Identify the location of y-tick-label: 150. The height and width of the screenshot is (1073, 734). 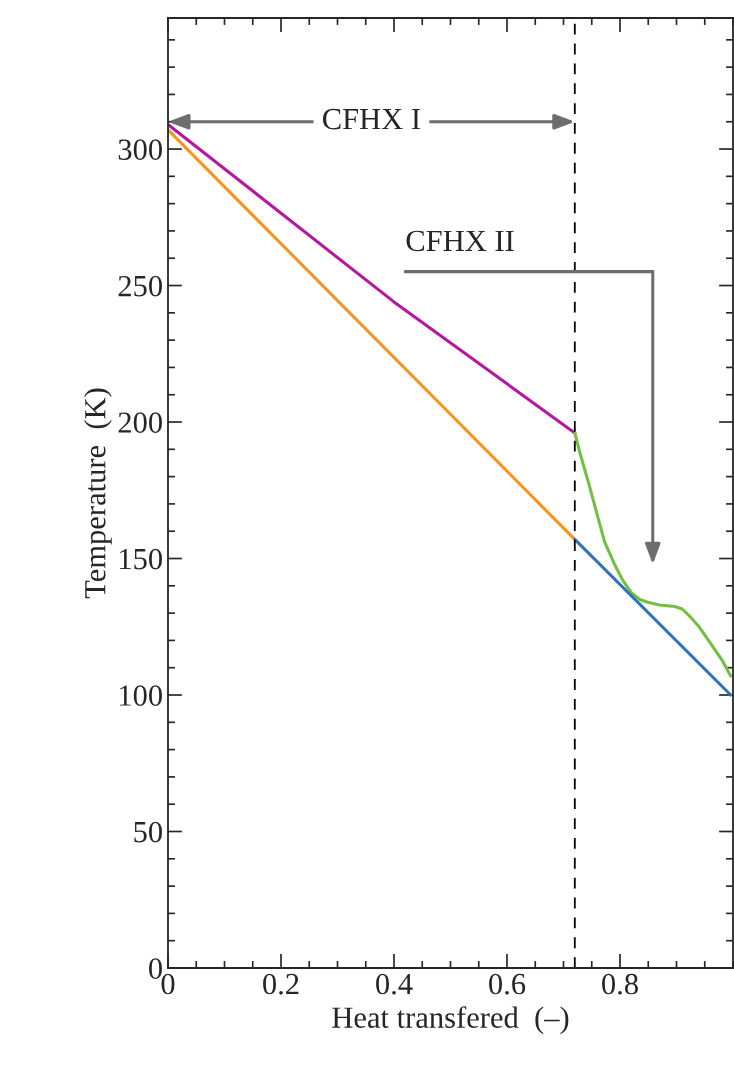
(140, 559).